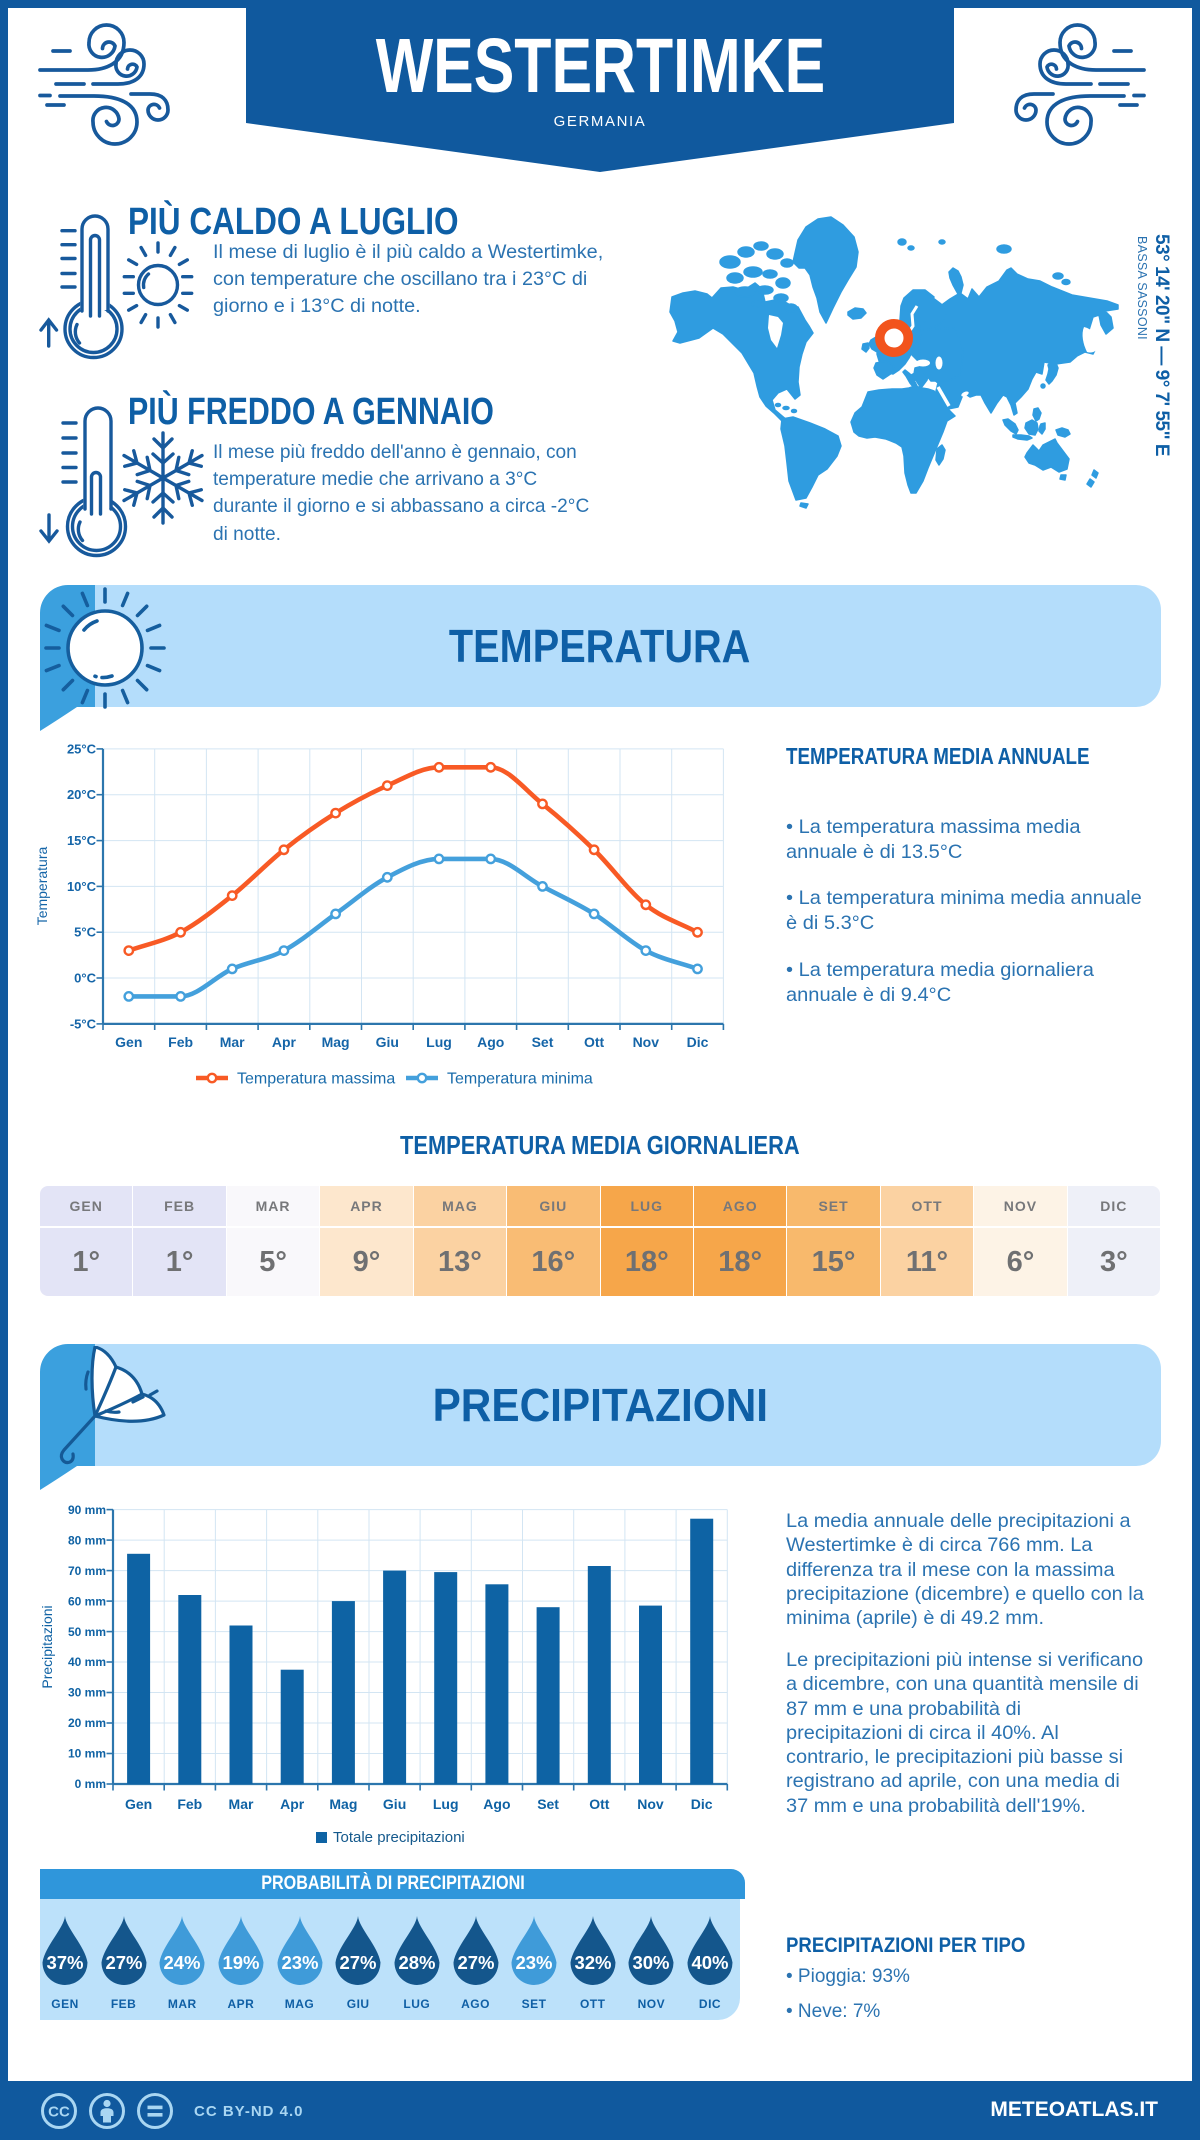 The image size is (1200, 2140). What do you see at coordinates (85, 932) in the screenshot?
I see `svg-text: 5°C` at bounding box center [85, 932].